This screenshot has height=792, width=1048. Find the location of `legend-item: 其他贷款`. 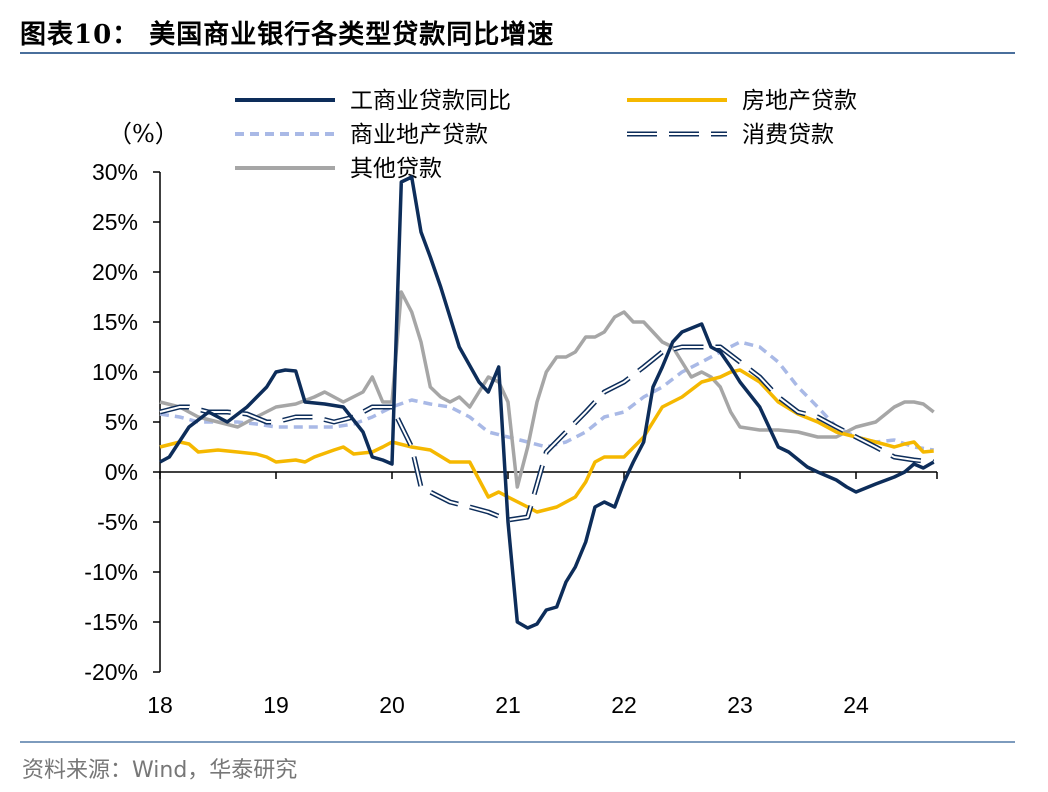

legend-item: 其他贷款 is located at coordinates (338, 169).